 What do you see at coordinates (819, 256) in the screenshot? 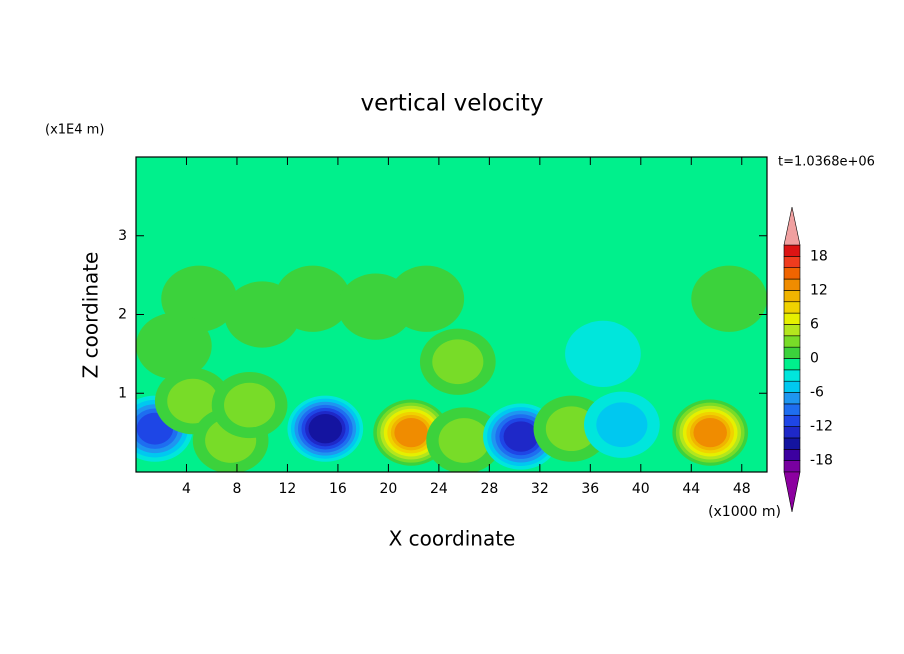
I see `colorbar-tick-label: 18` at bounding box center [819, 256].